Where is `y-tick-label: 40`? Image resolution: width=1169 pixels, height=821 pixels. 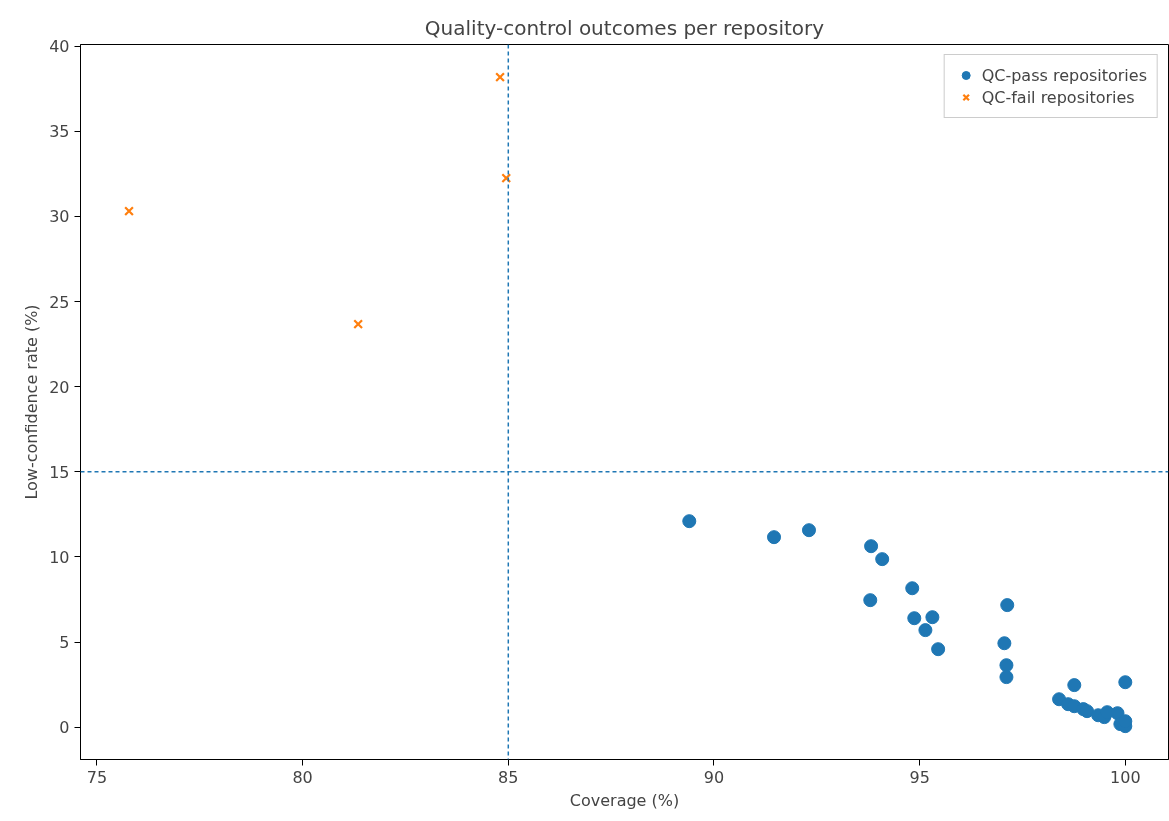
y-tick-label: 40 is located at coordinates (59, 47).